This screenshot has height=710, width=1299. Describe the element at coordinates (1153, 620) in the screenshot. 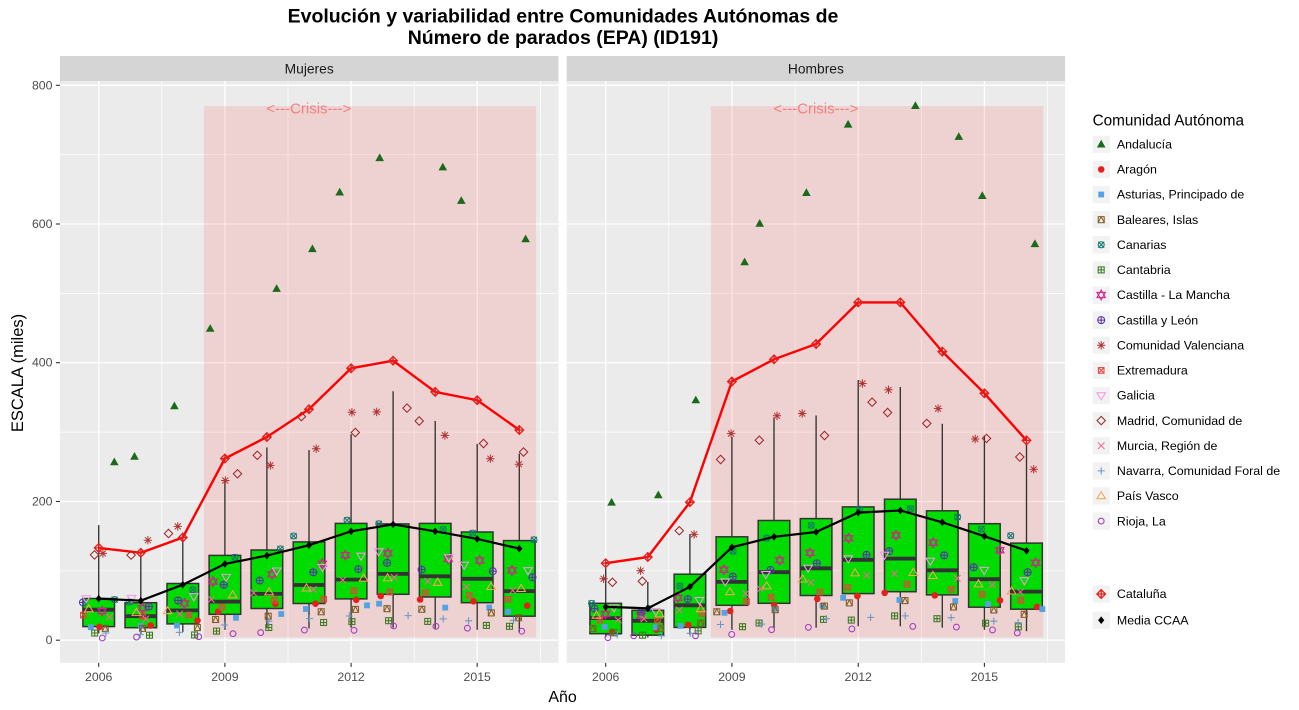

I see `svg-text: Media CCAA` at that location.